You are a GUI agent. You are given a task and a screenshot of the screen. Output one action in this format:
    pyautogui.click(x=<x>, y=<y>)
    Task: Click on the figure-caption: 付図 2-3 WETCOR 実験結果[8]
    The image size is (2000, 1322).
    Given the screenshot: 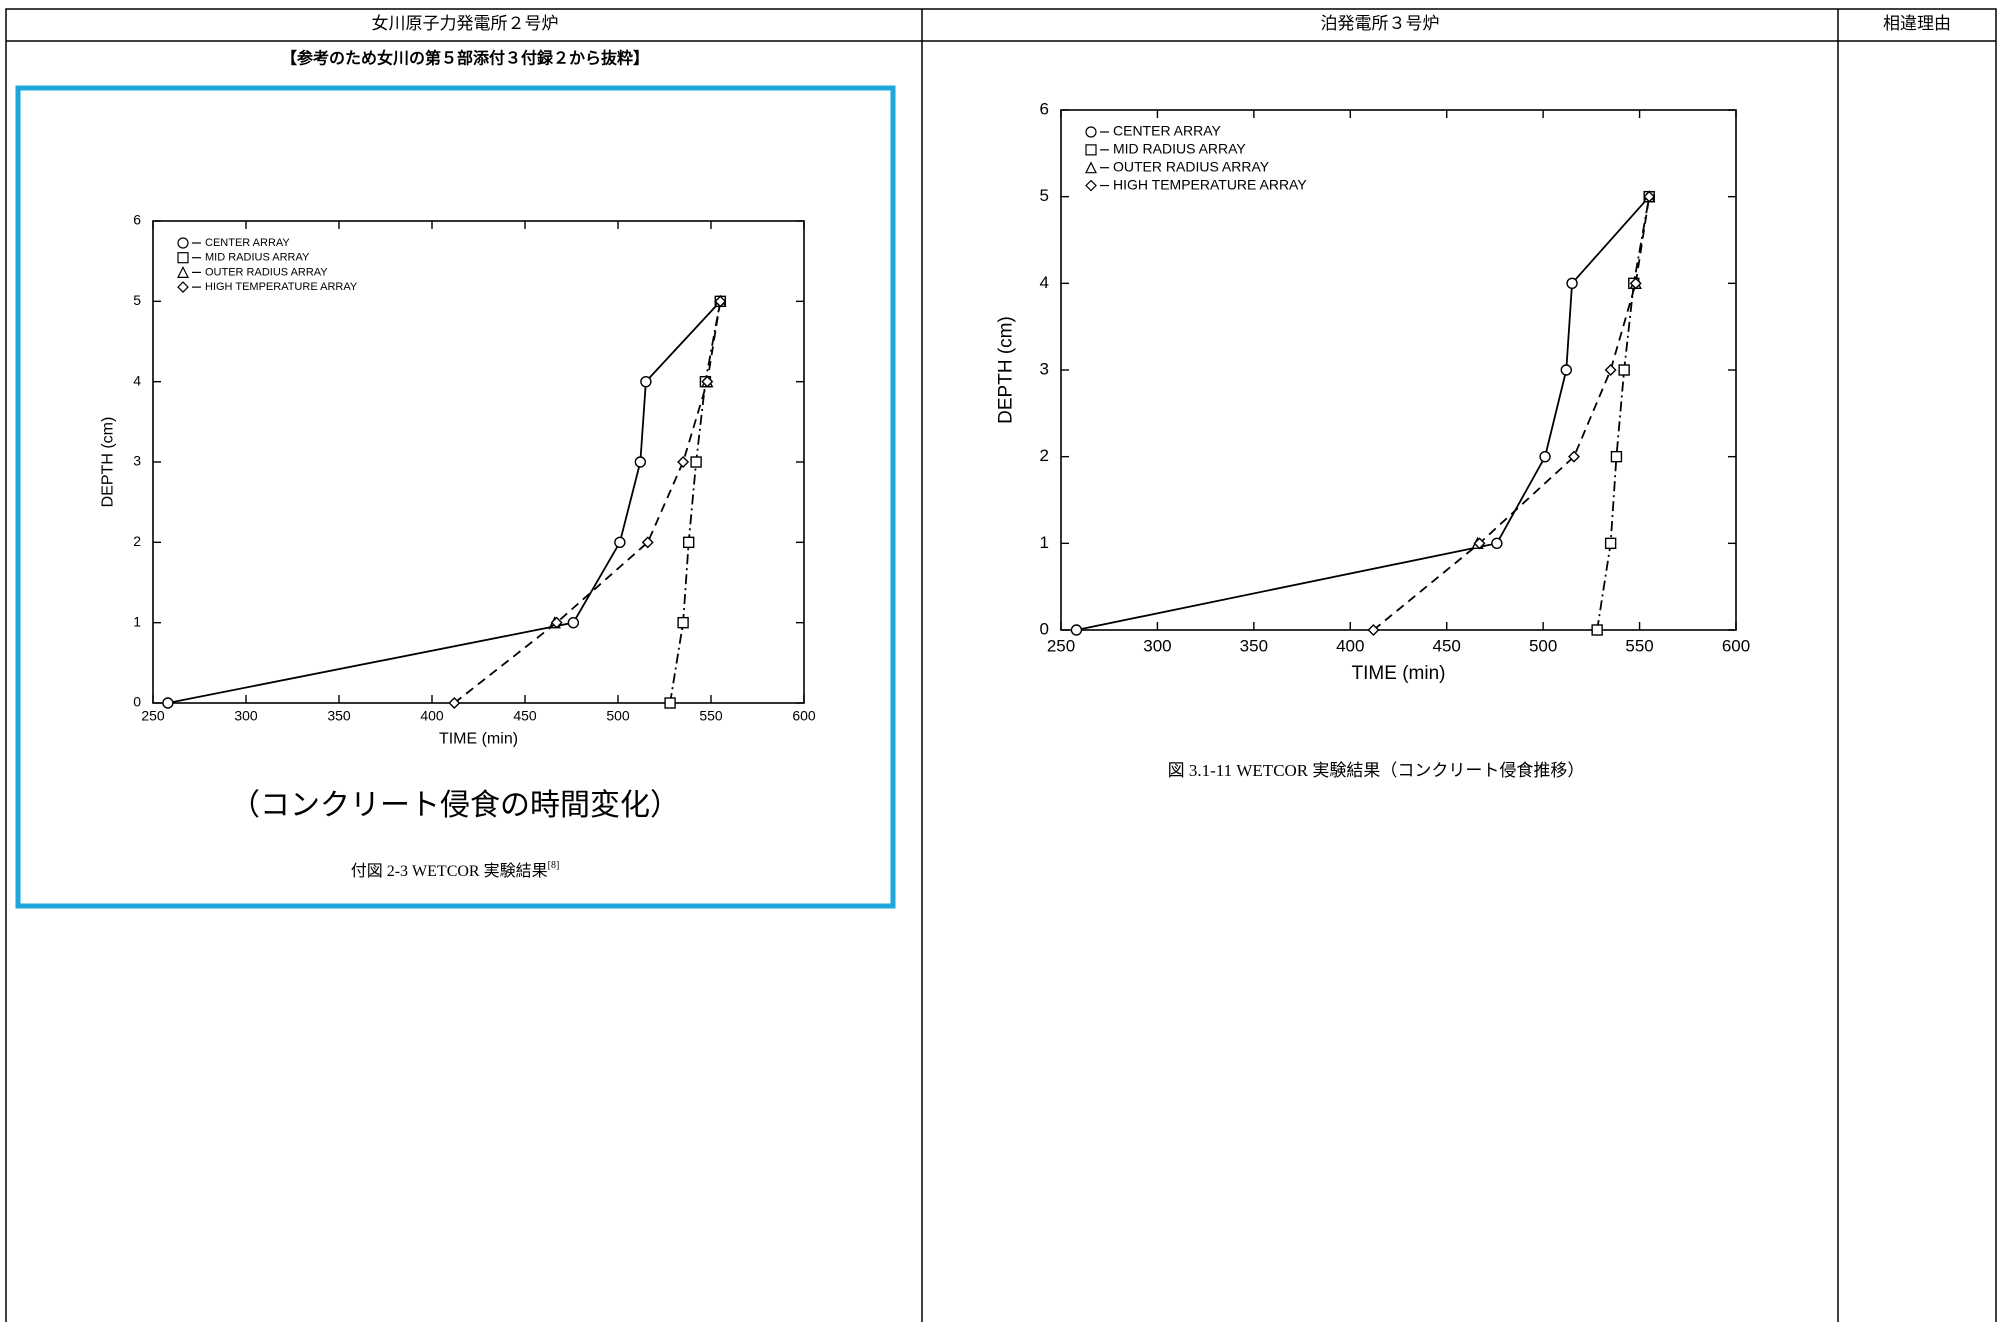 What is the action you would take?
    pyautogui.click(x=455, y=869)
    